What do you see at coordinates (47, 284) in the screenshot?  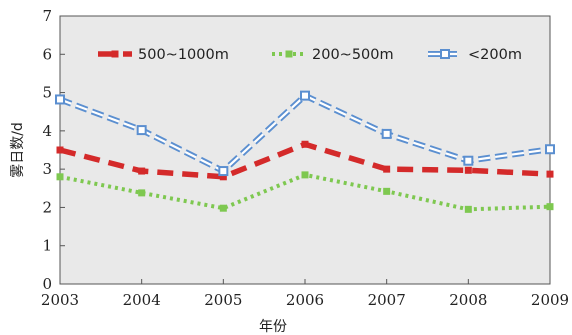 I see `y-tick-label: 0` at bounding box center [47, 284].